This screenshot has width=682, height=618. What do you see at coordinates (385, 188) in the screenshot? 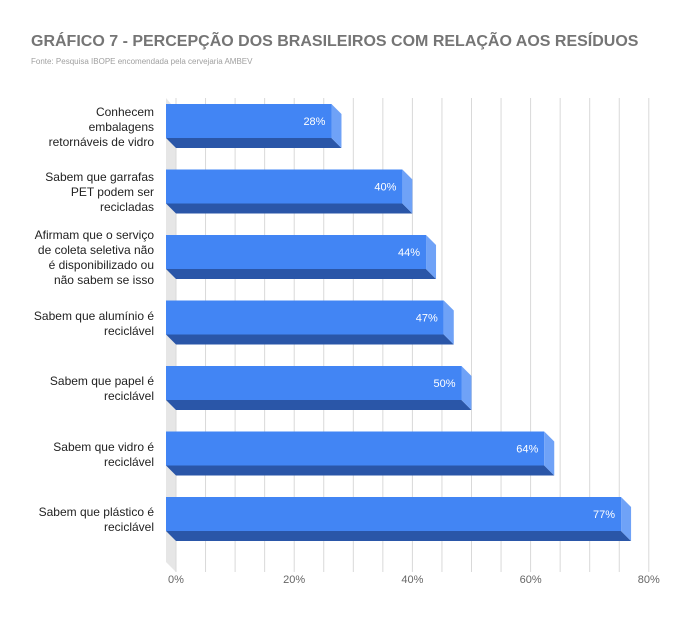
I see `data-label: 40%` at bounding box center [385, 188].